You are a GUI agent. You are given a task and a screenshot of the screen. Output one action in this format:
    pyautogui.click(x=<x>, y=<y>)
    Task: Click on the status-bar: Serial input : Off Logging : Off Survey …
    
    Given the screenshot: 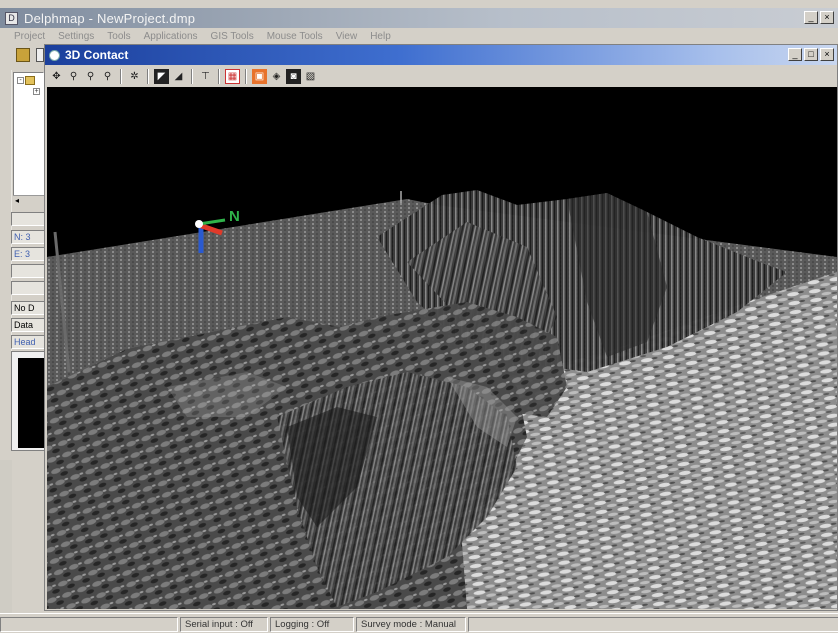 What is the action you would take?
    pyautogui.click(x=419, y=623)
    